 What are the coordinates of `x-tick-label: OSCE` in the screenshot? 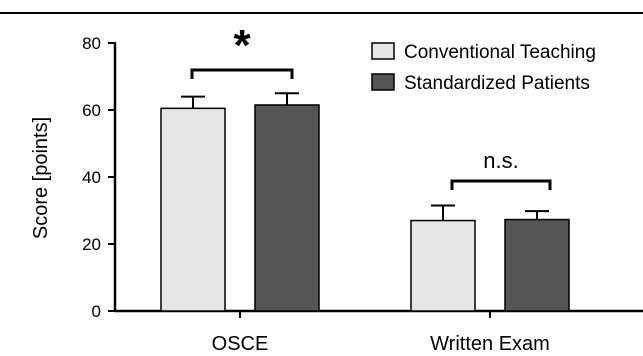 It's located at (240, 344).